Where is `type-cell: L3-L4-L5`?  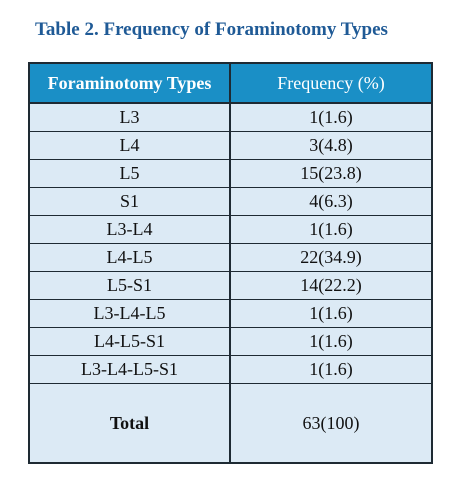
type-cell: L3-L4-L5 is located at coordinates (129, 313).